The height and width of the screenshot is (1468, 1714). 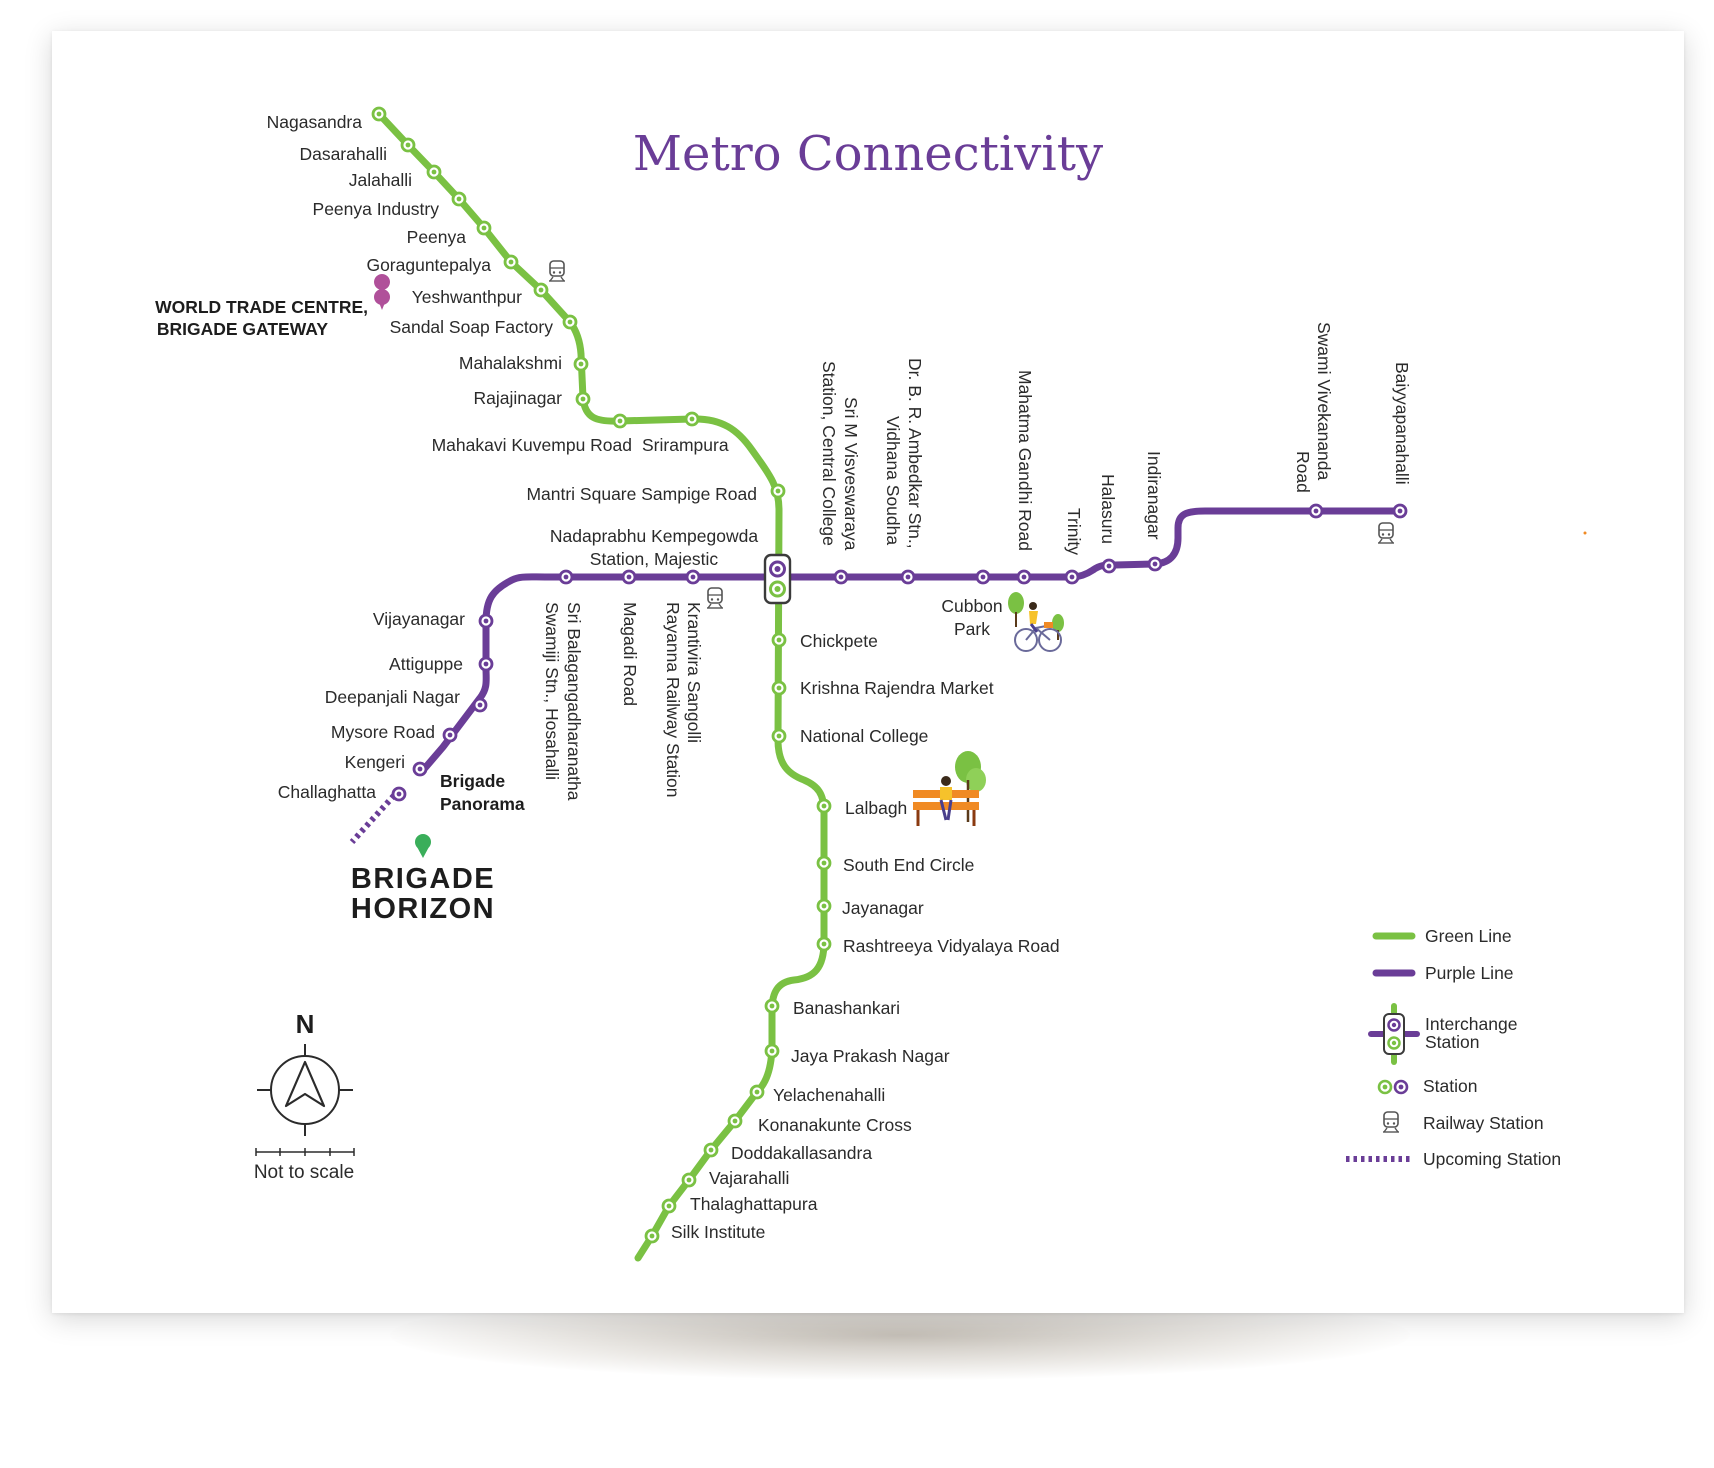 What do you see at coordinates (1324, 401) in the screenshot?
I see `station-label-sv-road-line1: Swami Vivekananda` at bounding box center [1324, 401].